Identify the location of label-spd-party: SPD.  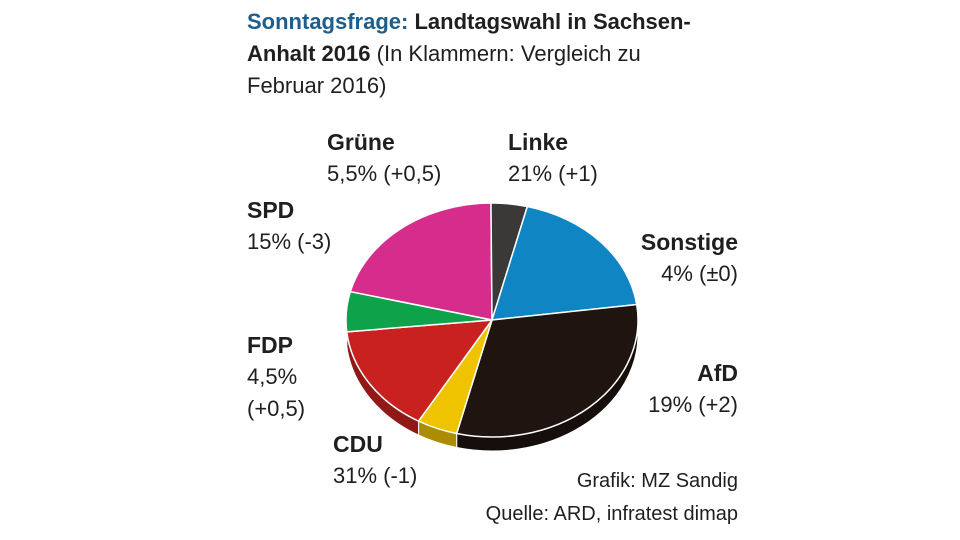
(271, 210).